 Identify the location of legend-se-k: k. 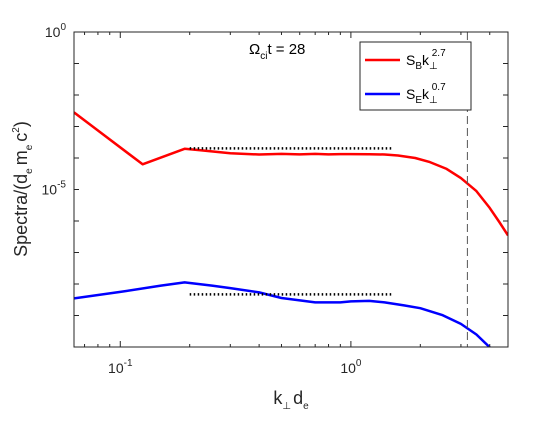
(426, 94).